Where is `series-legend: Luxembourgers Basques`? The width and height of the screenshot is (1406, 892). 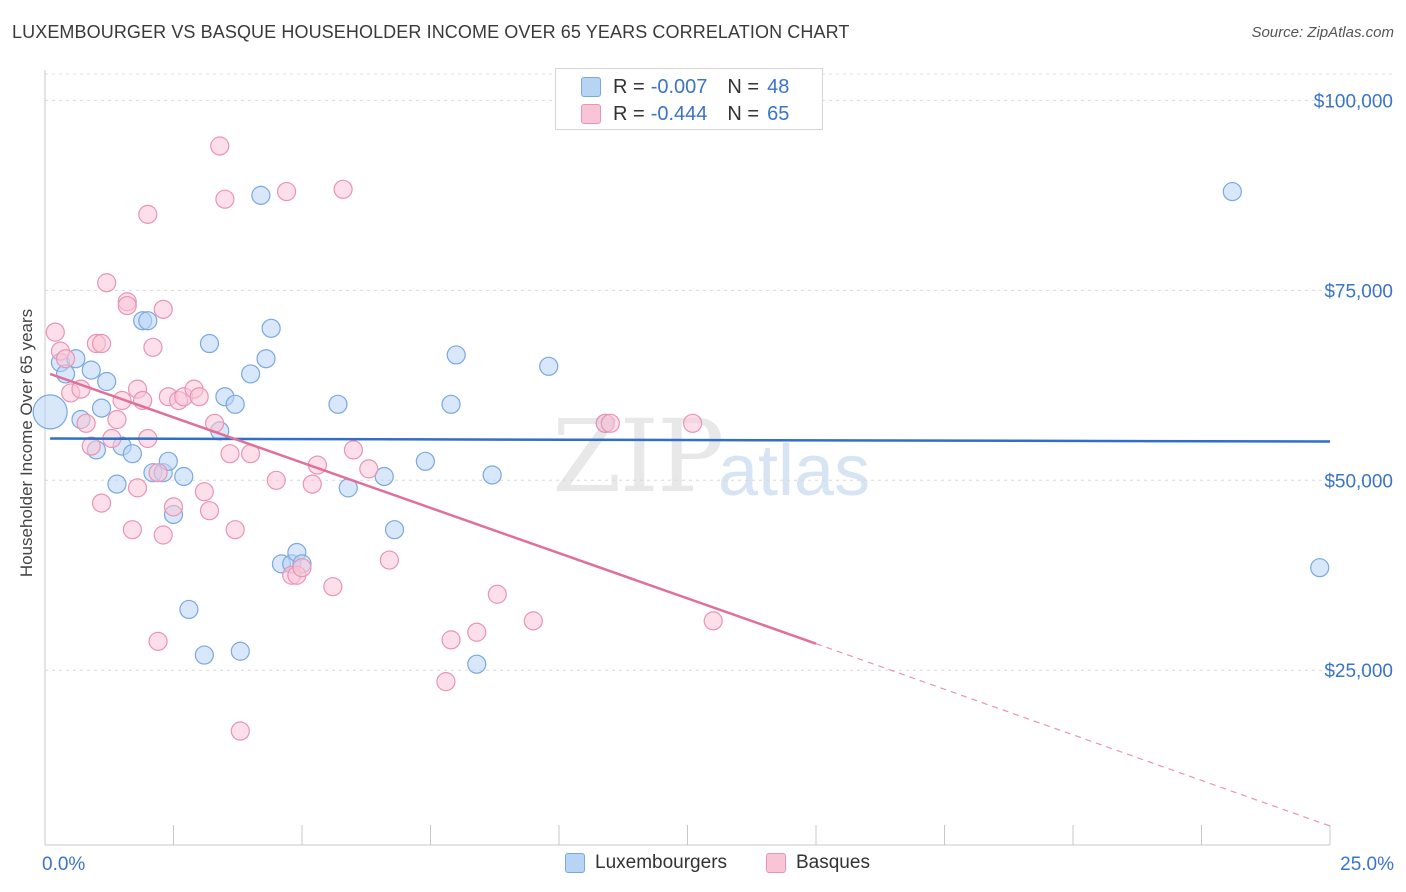
series-legend: Luxembourgers Basques is located at coordinates (703, 865).